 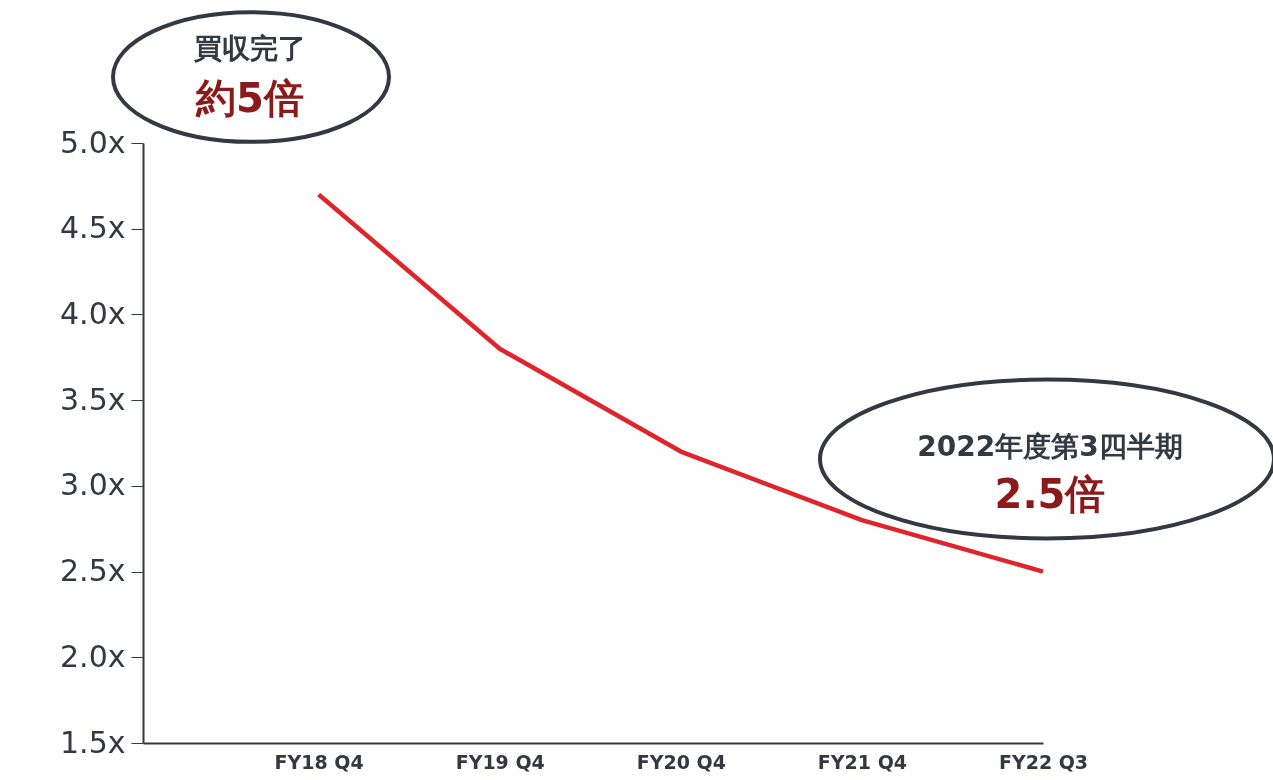 What do you see at coordinates (93, 313) in the screenshot?
I see `y-tick-label: 4.0x` at bounding box center [93, 313].